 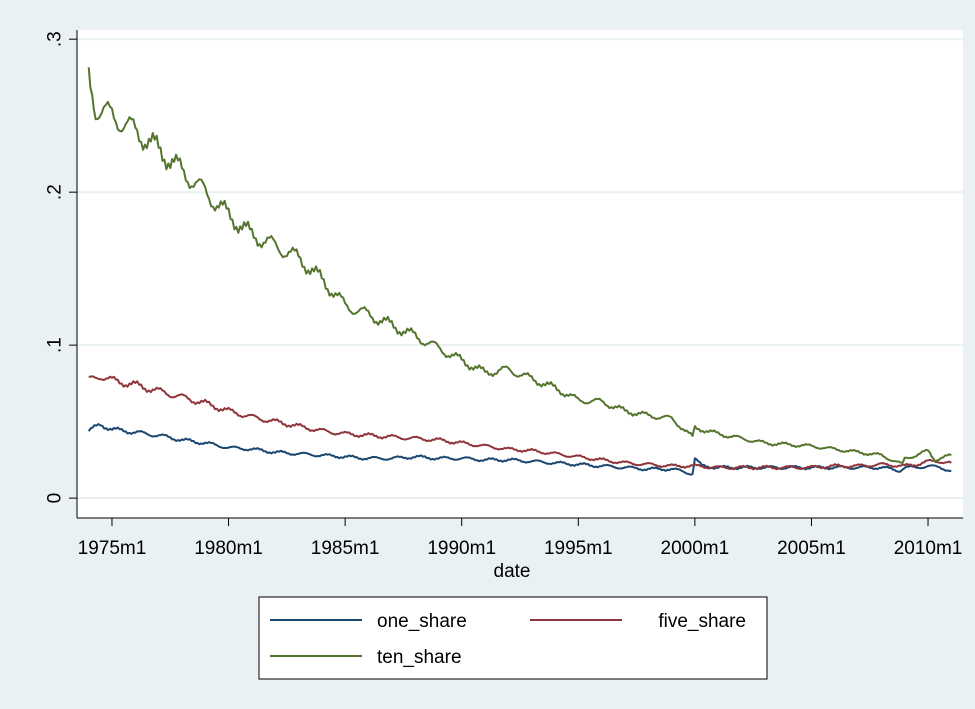 I want to click on x-tick-label: 1980m1, so click(x=228, y=548).